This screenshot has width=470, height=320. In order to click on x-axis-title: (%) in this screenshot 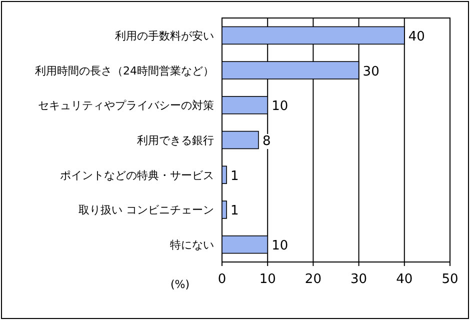, I will do `click(180, 284)`.